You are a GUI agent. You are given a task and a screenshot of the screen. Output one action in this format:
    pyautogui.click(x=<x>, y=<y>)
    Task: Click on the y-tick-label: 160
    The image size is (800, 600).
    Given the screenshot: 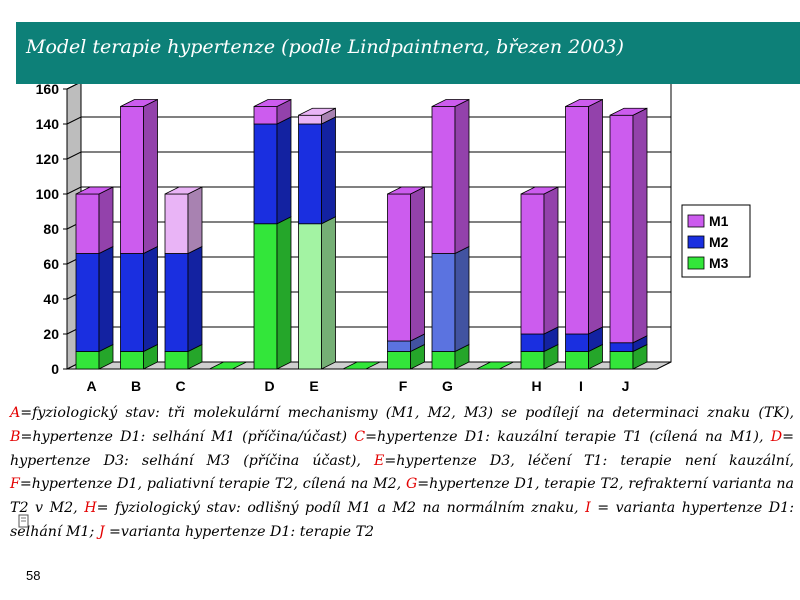 What is the action you would take?
    pyautogui.click(x=48, y=90)
    